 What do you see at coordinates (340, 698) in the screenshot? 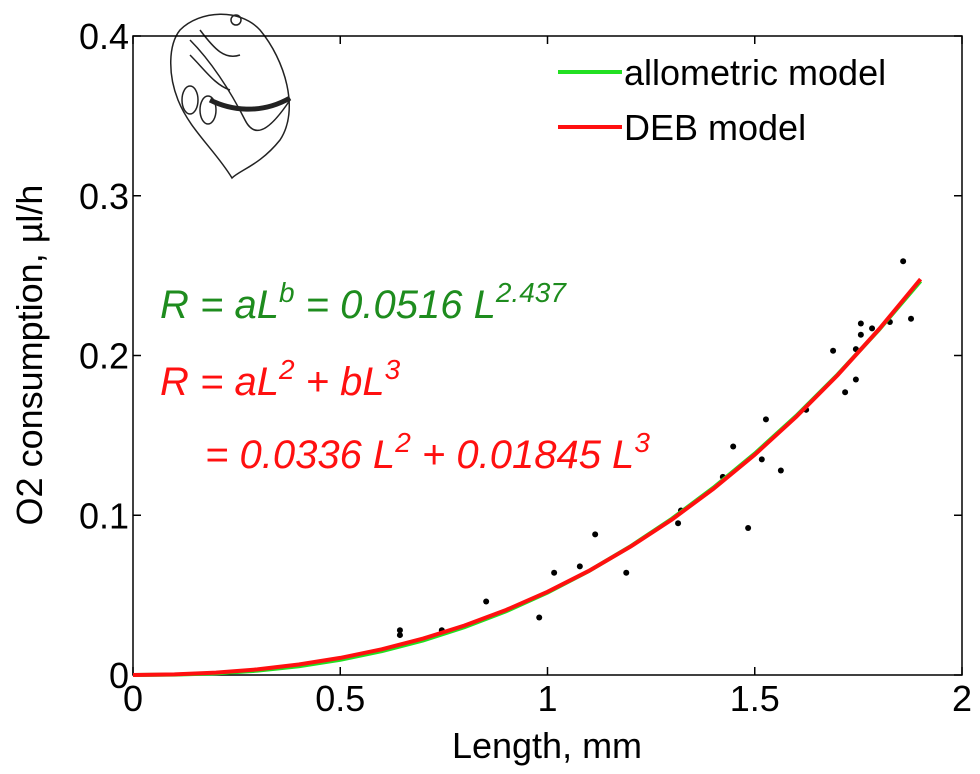
I see `x-tick-label: 0.5` at bounding box center [340, 698].